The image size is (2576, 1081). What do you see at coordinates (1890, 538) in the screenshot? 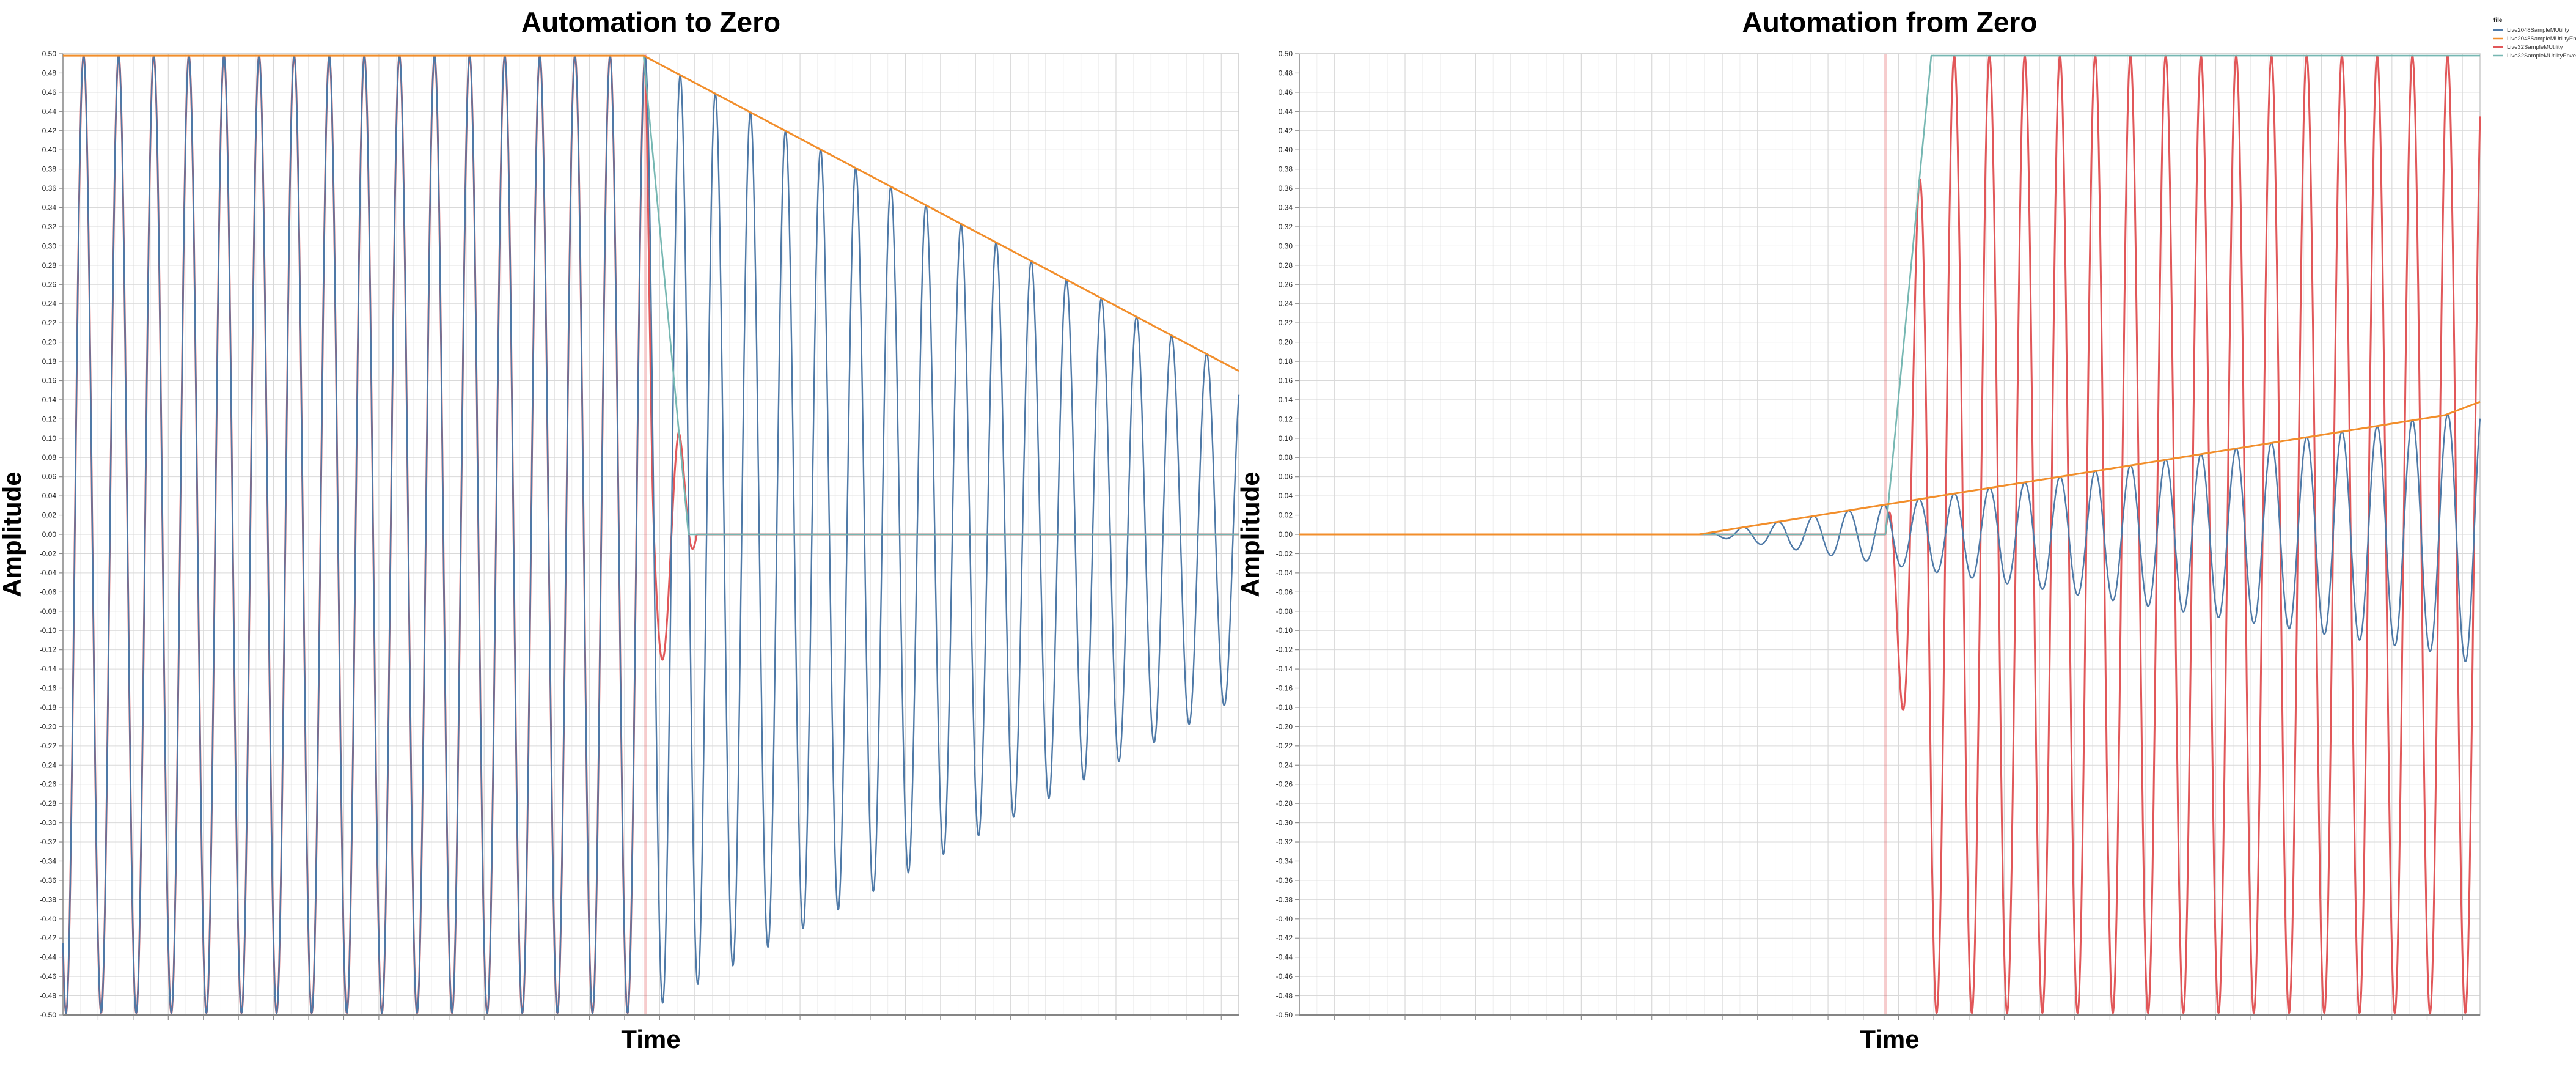
I see `waveform-Live2048SampleMUtility` at bounding box center [1890, 538].